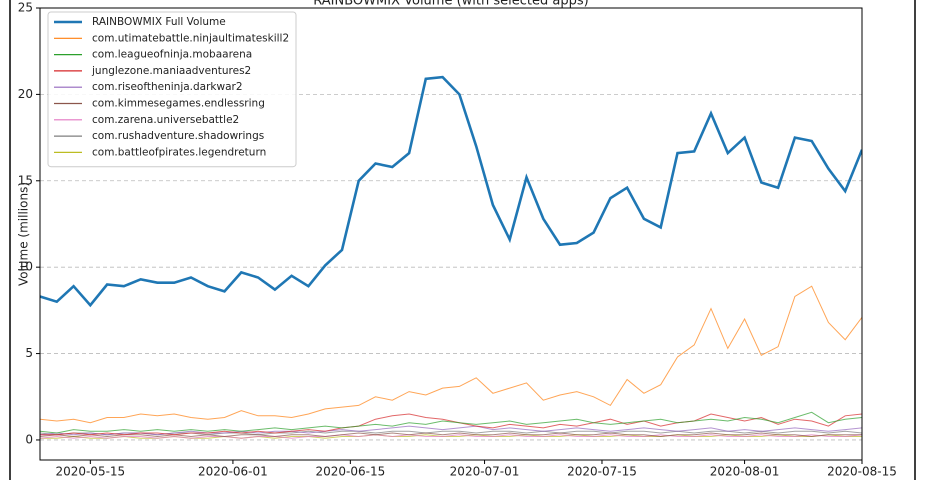 This screenshot has height=480, width=925. I want to click on x-tick-label: 2020-07-01, so click(485, 472).